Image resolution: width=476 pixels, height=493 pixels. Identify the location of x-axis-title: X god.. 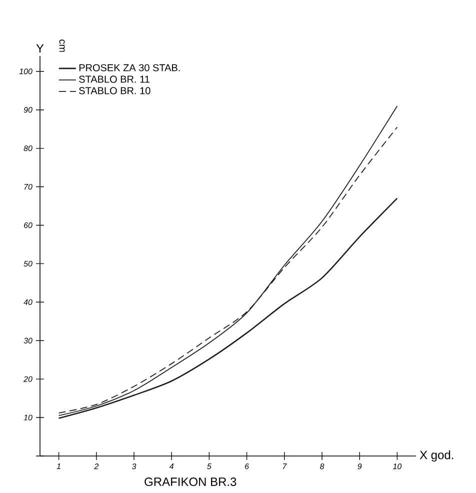
(437, 456).